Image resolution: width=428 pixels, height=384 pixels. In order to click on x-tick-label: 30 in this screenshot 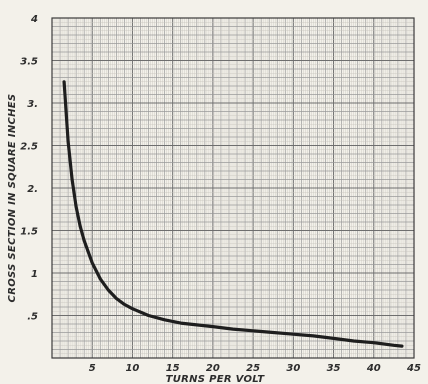, I will do `click(293, 368)`.